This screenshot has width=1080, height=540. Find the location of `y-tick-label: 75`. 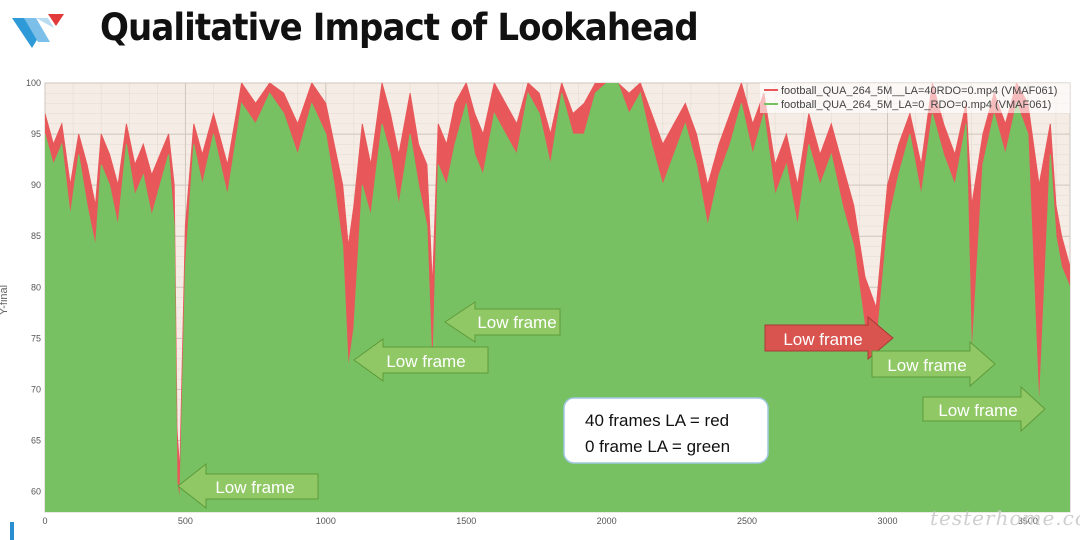

y-tick-label: 75 is located at coordinates (36, 338).